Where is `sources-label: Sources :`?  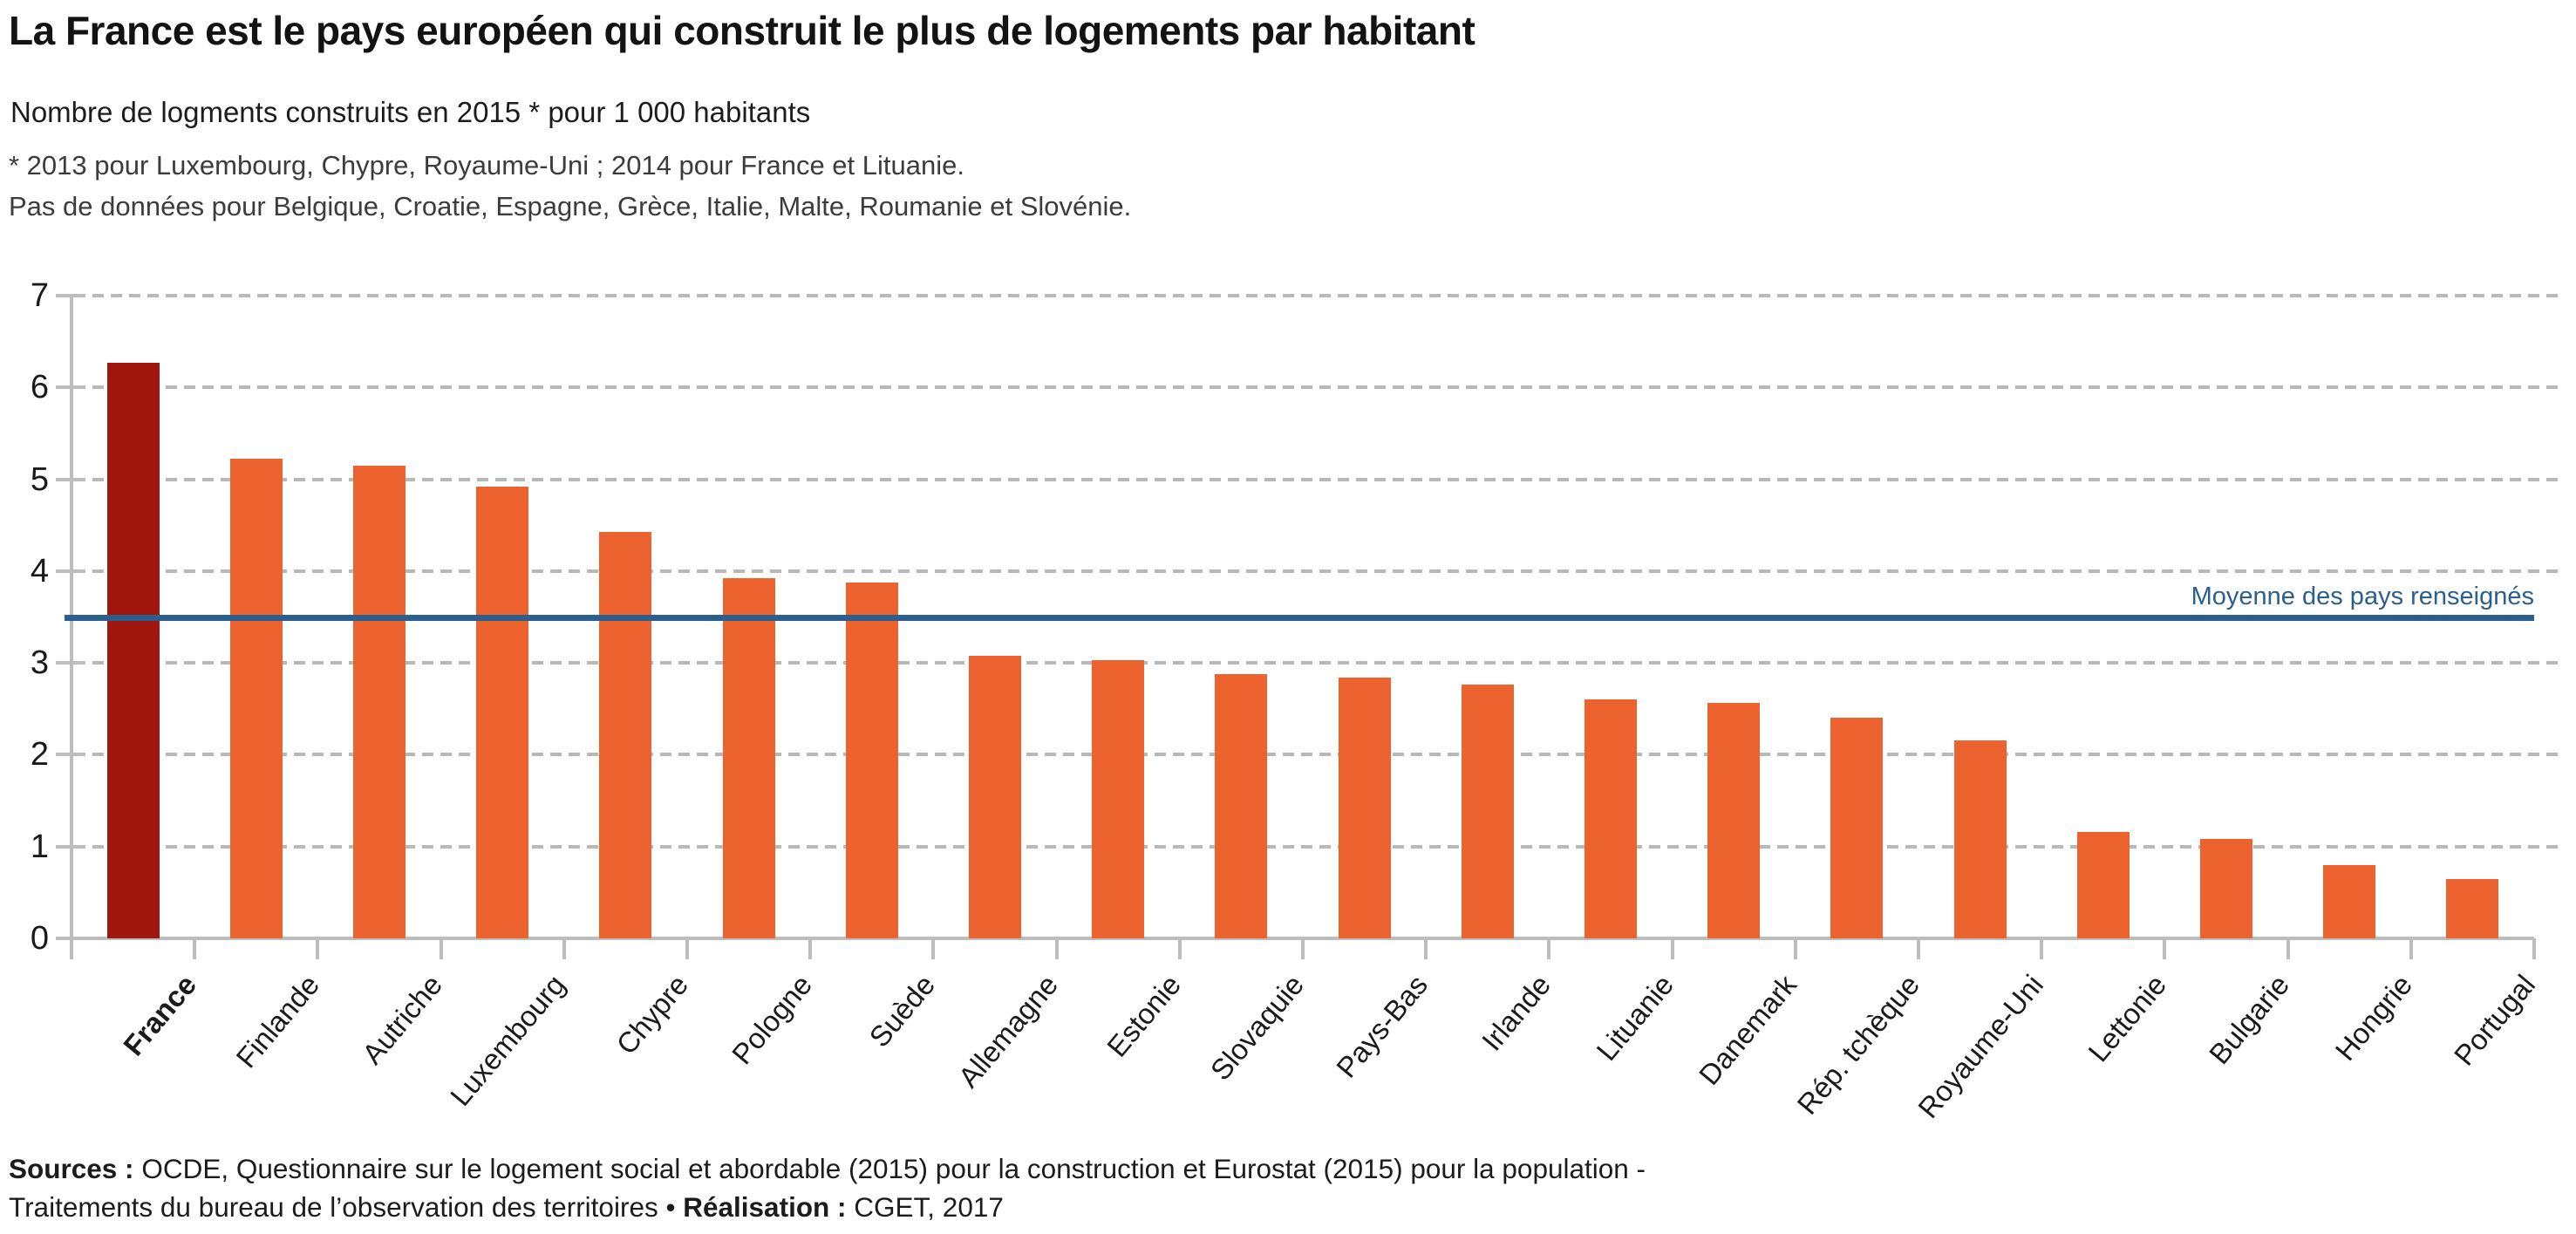
sources-label: Sources : is located at coordinates (72, 1168).